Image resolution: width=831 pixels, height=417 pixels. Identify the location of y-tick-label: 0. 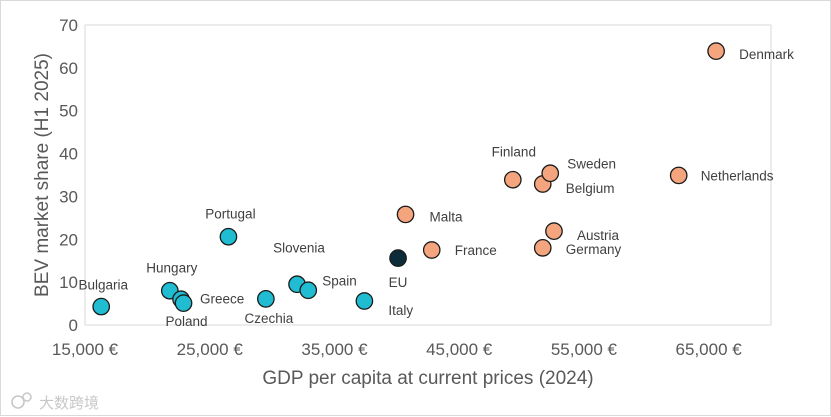
(73, 325).